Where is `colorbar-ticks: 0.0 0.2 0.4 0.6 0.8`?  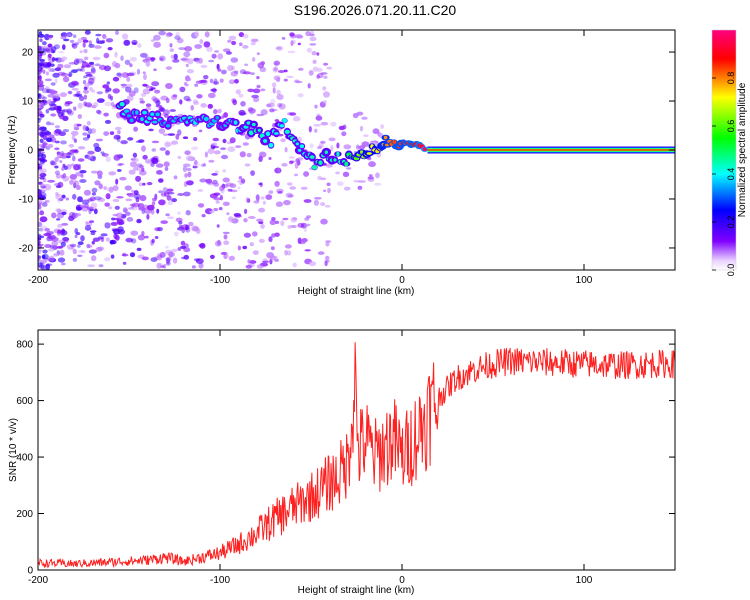
colorbar-ticks: 0.0 0.2 0.4 0.6 0.8 is located at coordinates (724, 174).